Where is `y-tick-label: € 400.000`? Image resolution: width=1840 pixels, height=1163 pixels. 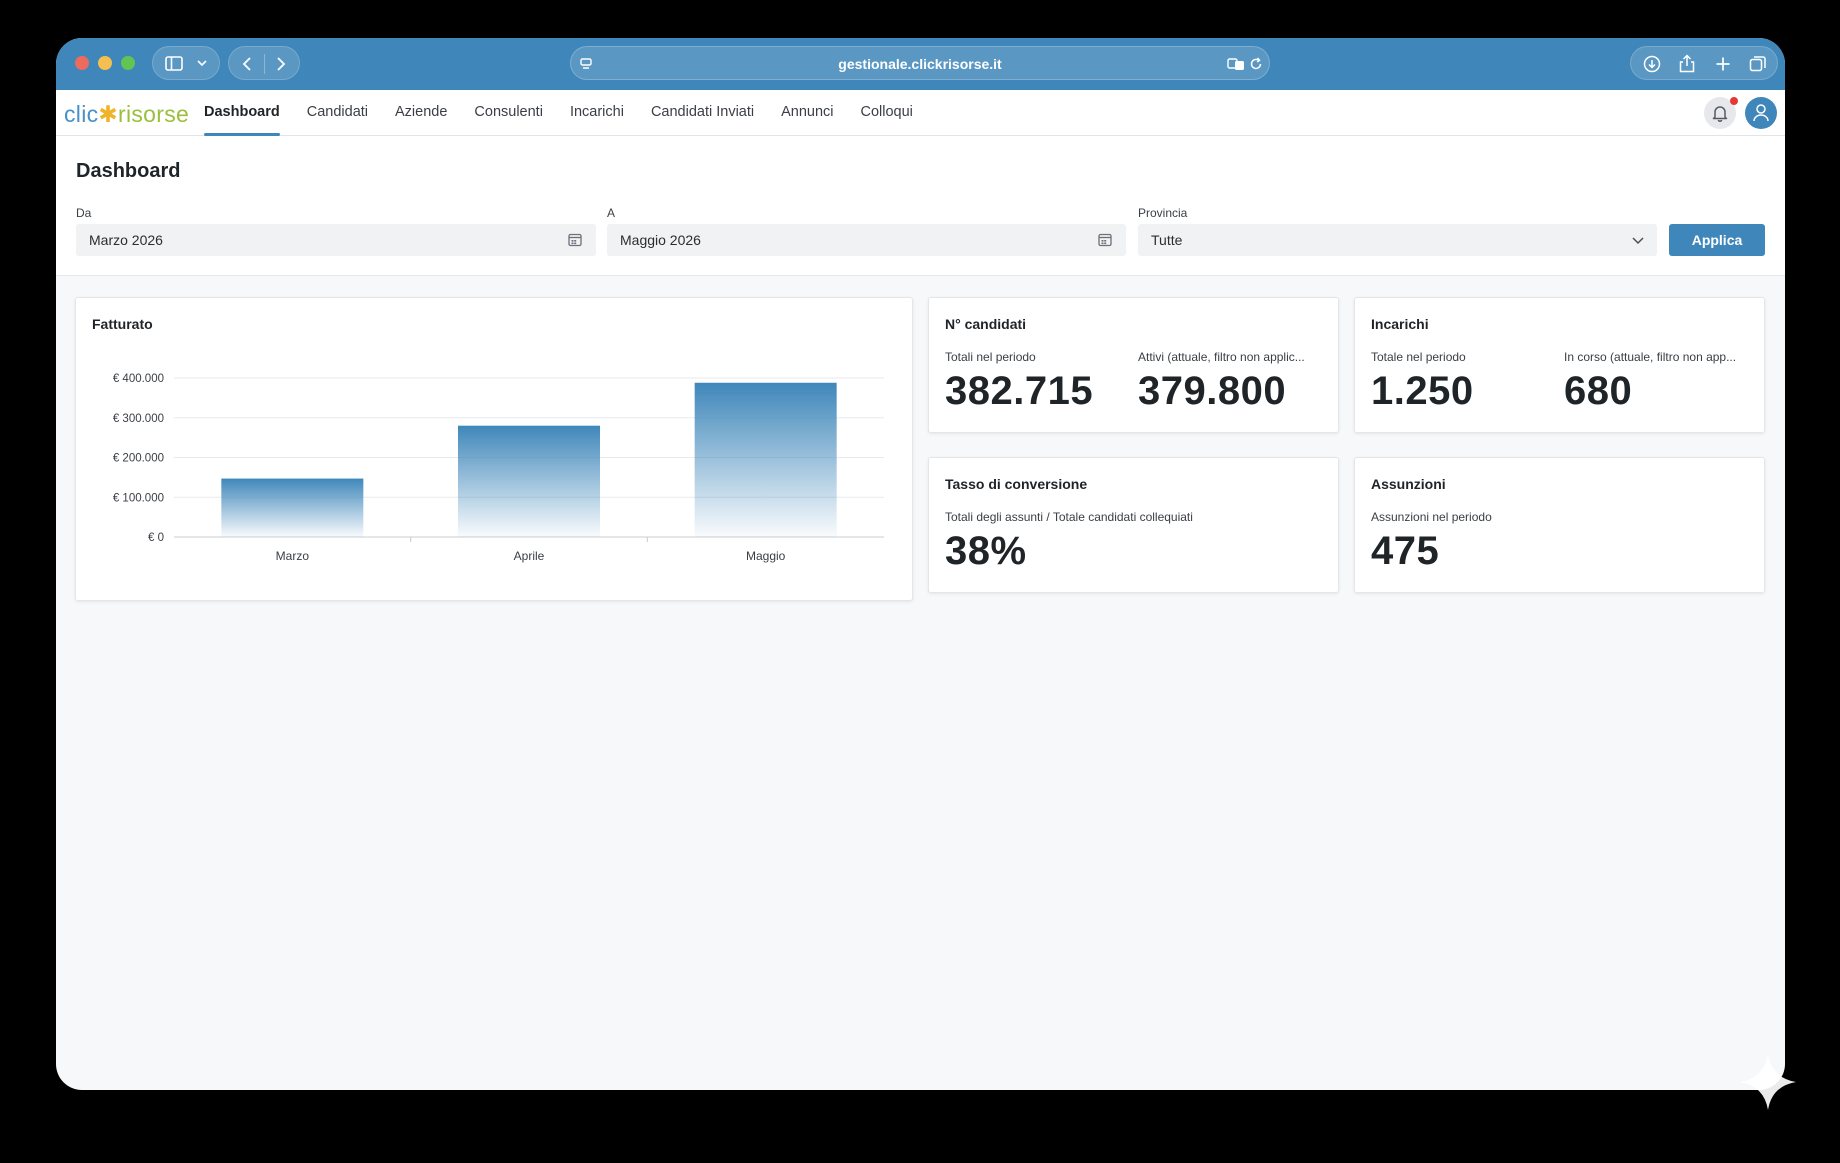
y-tick-label: € 400.000 is located at coordinates (138, 379).